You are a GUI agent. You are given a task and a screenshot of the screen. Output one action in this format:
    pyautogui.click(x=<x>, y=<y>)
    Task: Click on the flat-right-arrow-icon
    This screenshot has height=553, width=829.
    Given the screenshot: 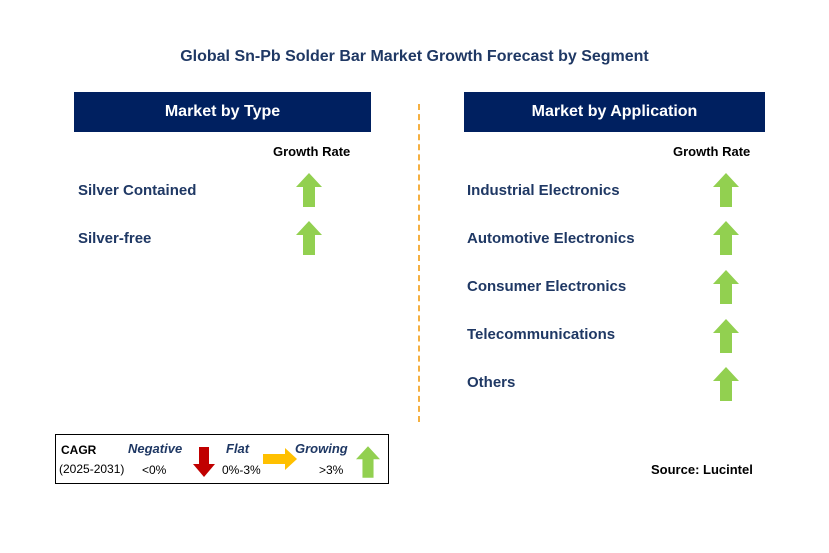 What is the action you would take?
    pyautogui.click(x=280, y=459)
    